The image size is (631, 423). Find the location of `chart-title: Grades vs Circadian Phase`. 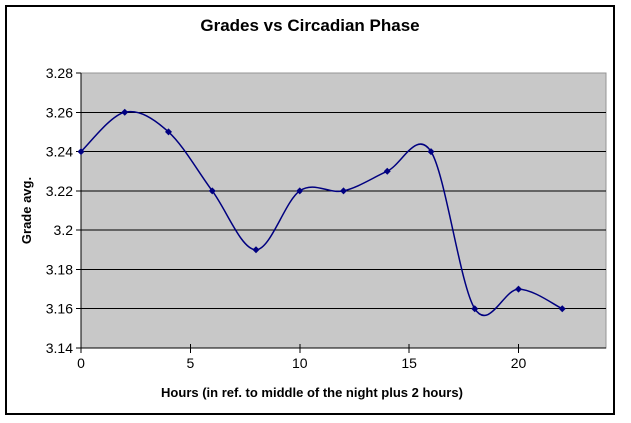

chart-title: Grades vs Circadian Phase is located at coordinates (310, 25).